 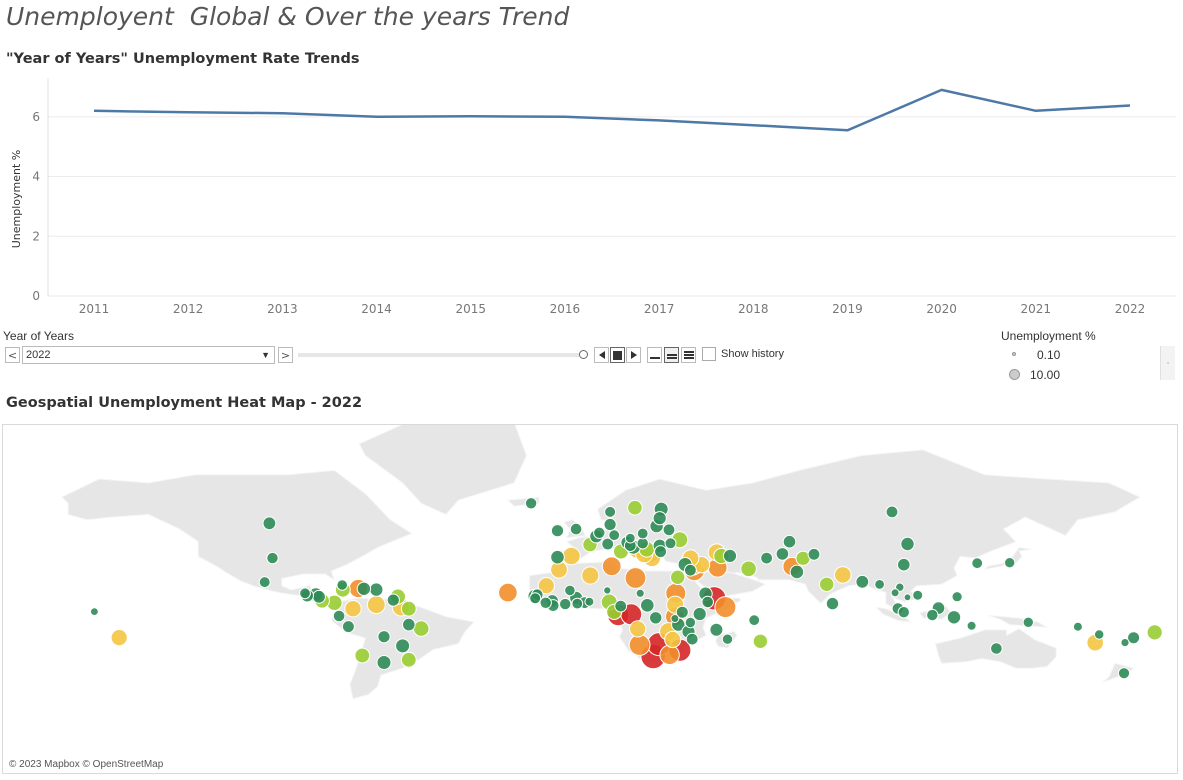 What do you see at coordinates (583, 354) in the screenshot?
I see `year-slider-thumb` at bounding box center [583, 354].